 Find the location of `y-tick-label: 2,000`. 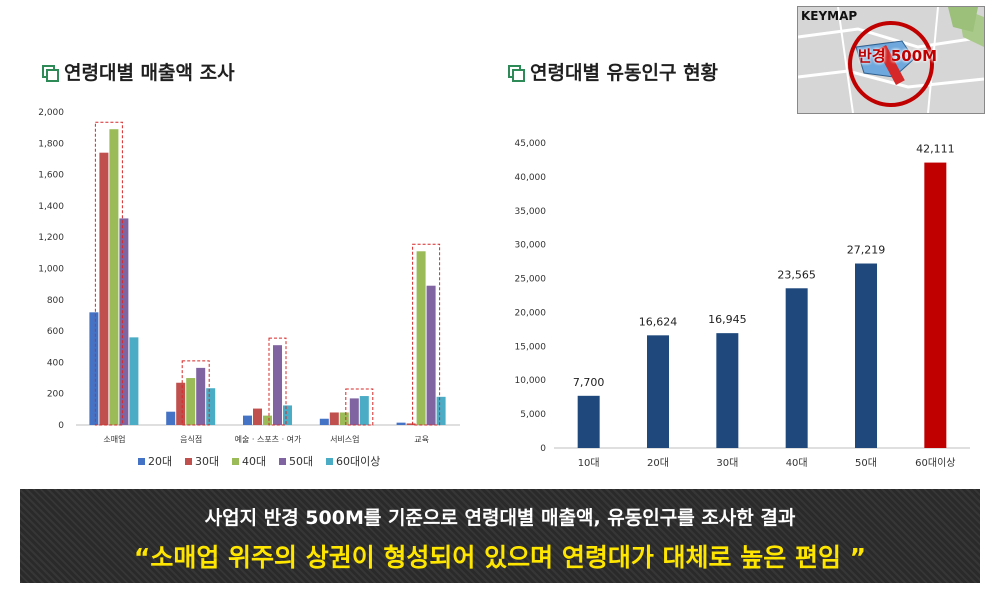

y-tick-label: 2,000 is located at coordinates (51, 113).